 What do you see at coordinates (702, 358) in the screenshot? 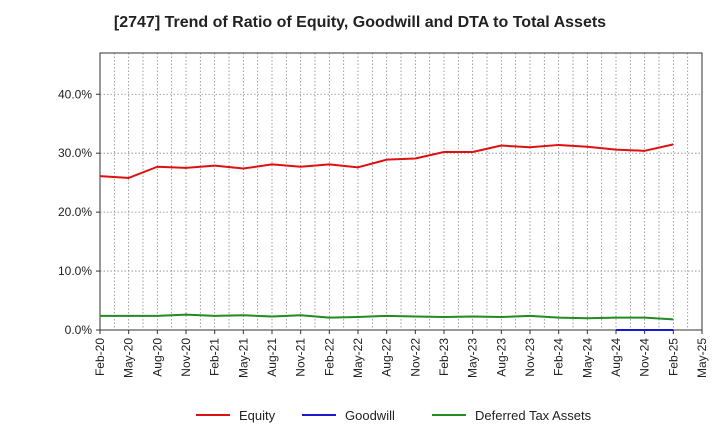
I see `x-tick-label: May-25` at bounding box center [702, 358].